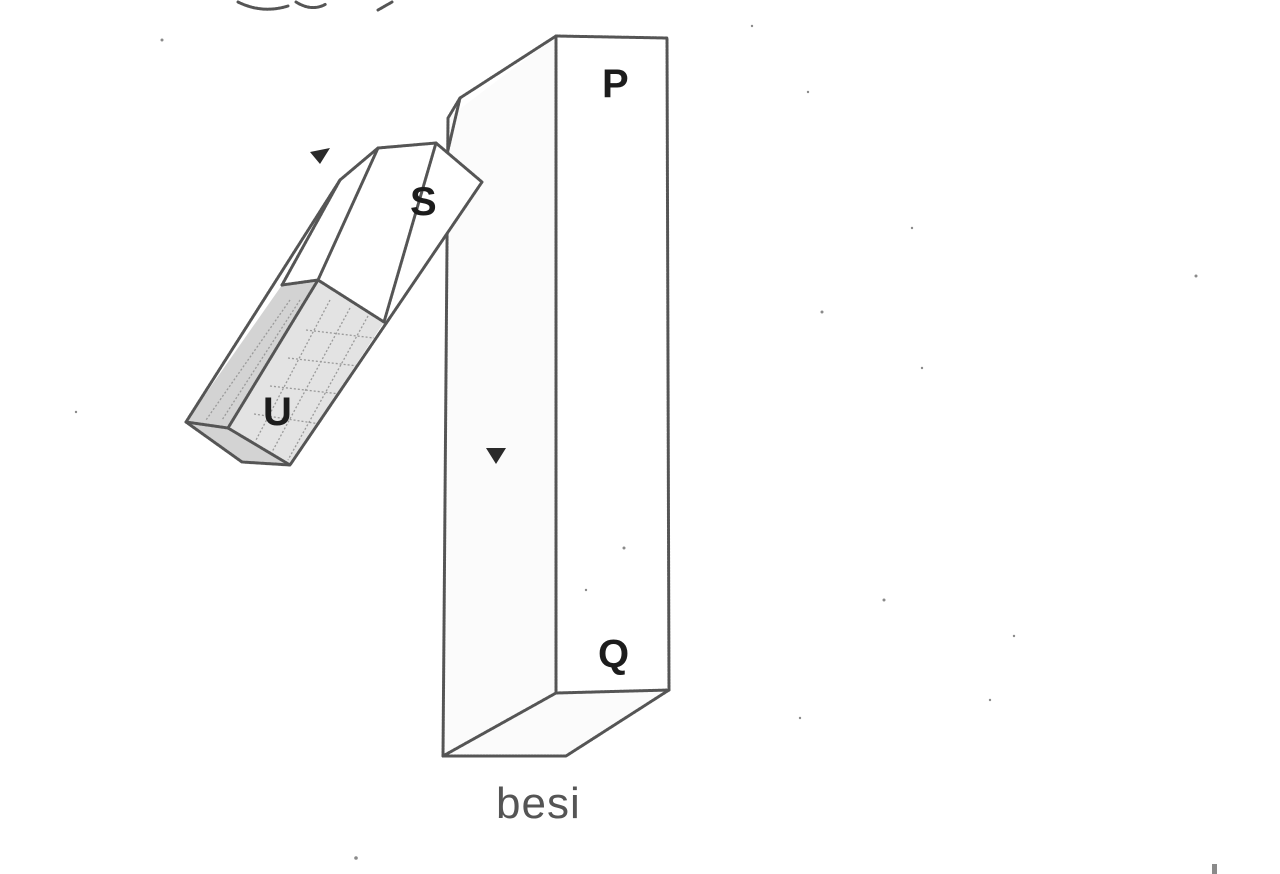 This screenshot has height=874, width=1280. Describe the element at coordinates (252, 354) in the screenshot. I see `magnet-u-side-face` at that location.